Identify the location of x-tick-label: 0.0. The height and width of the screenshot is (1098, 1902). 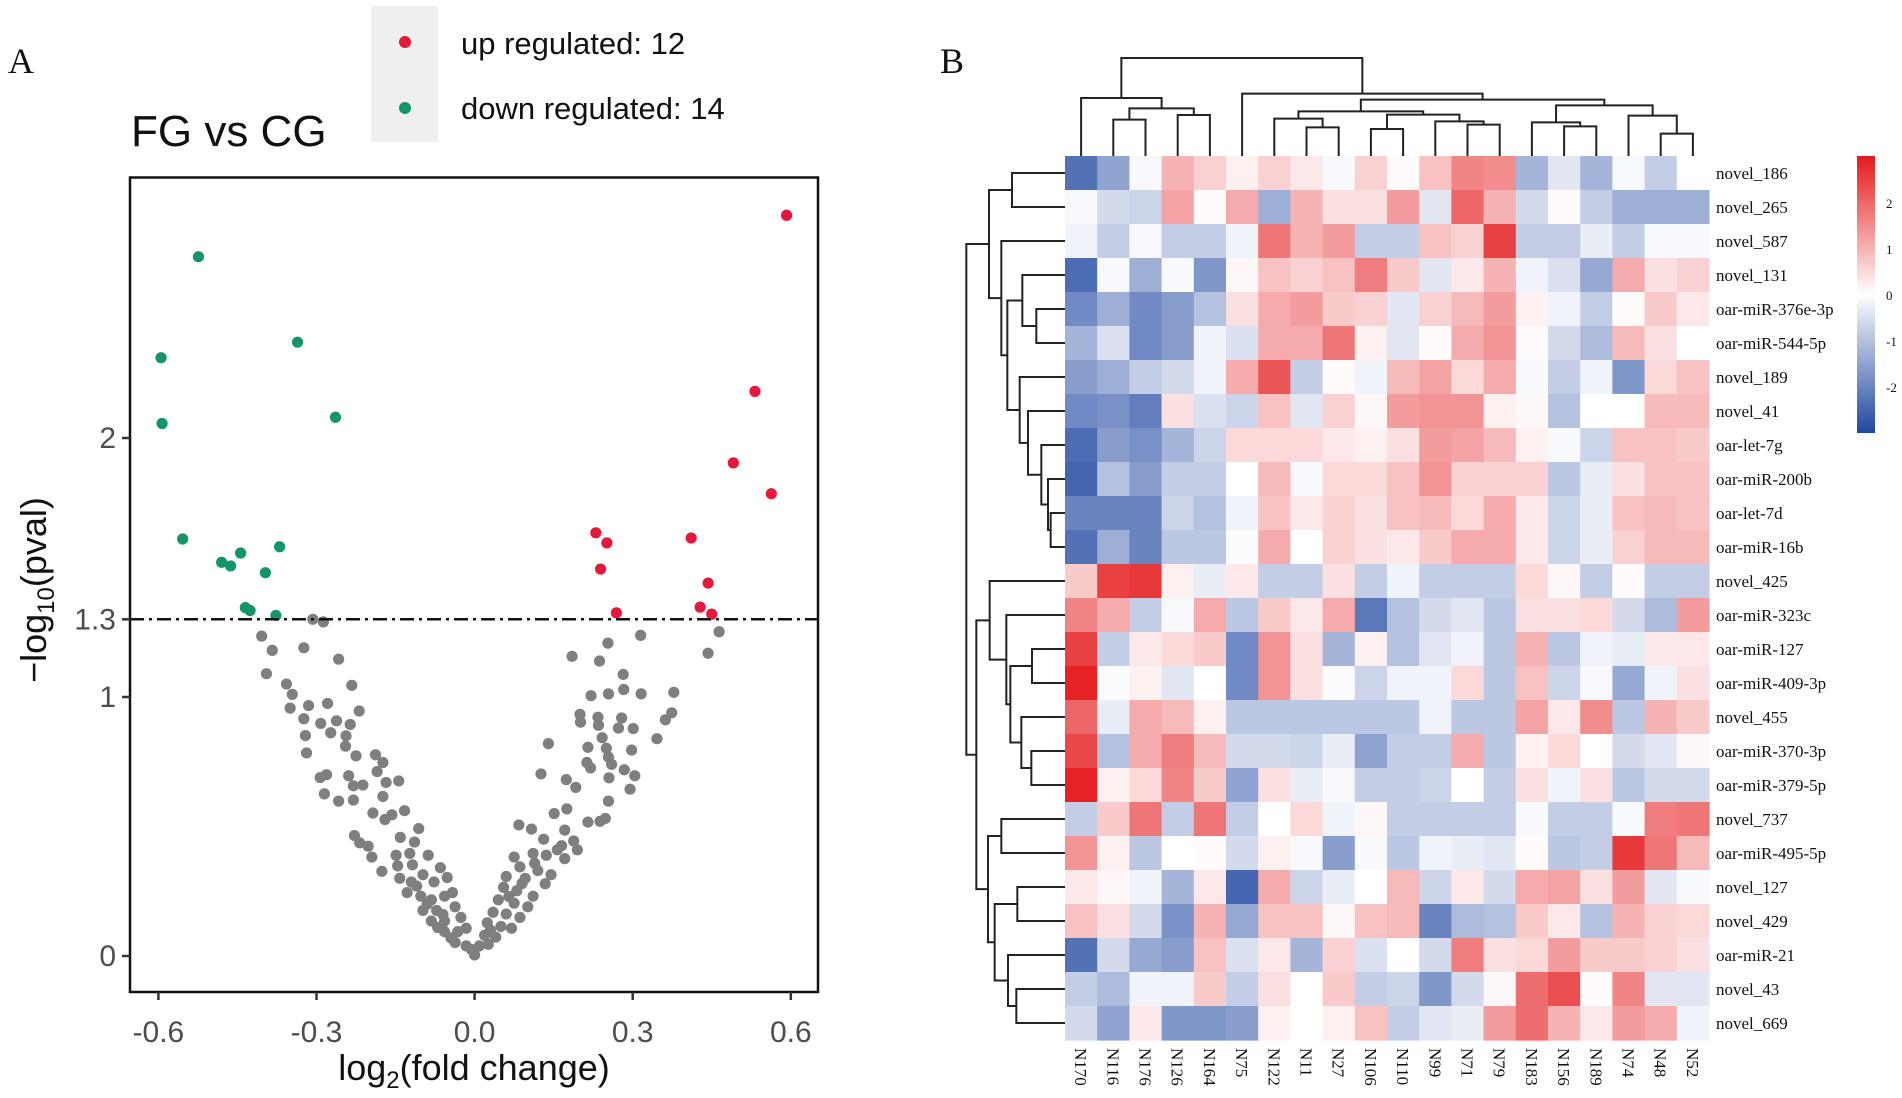
(475, 1032).